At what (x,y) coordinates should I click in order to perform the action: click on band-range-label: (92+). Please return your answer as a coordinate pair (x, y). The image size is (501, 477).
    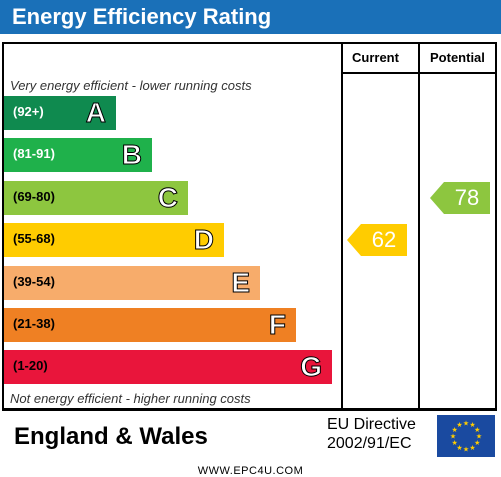
    Looking at the image, I should click on (28, 111).